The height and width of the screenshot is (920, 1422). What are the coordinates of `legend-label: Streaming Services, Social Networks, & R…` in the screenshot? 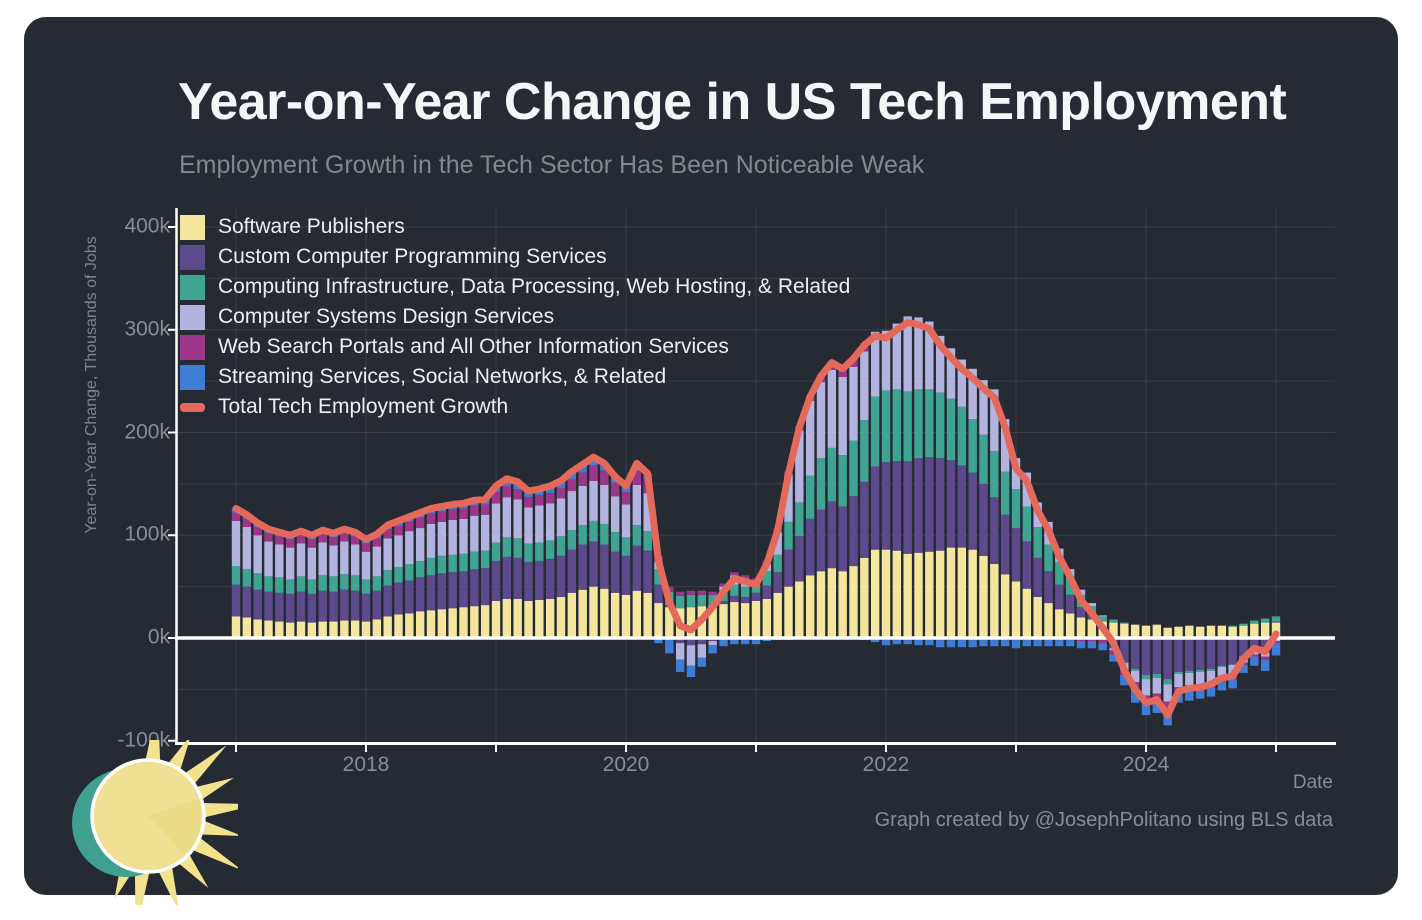 It's located at (442, 376).